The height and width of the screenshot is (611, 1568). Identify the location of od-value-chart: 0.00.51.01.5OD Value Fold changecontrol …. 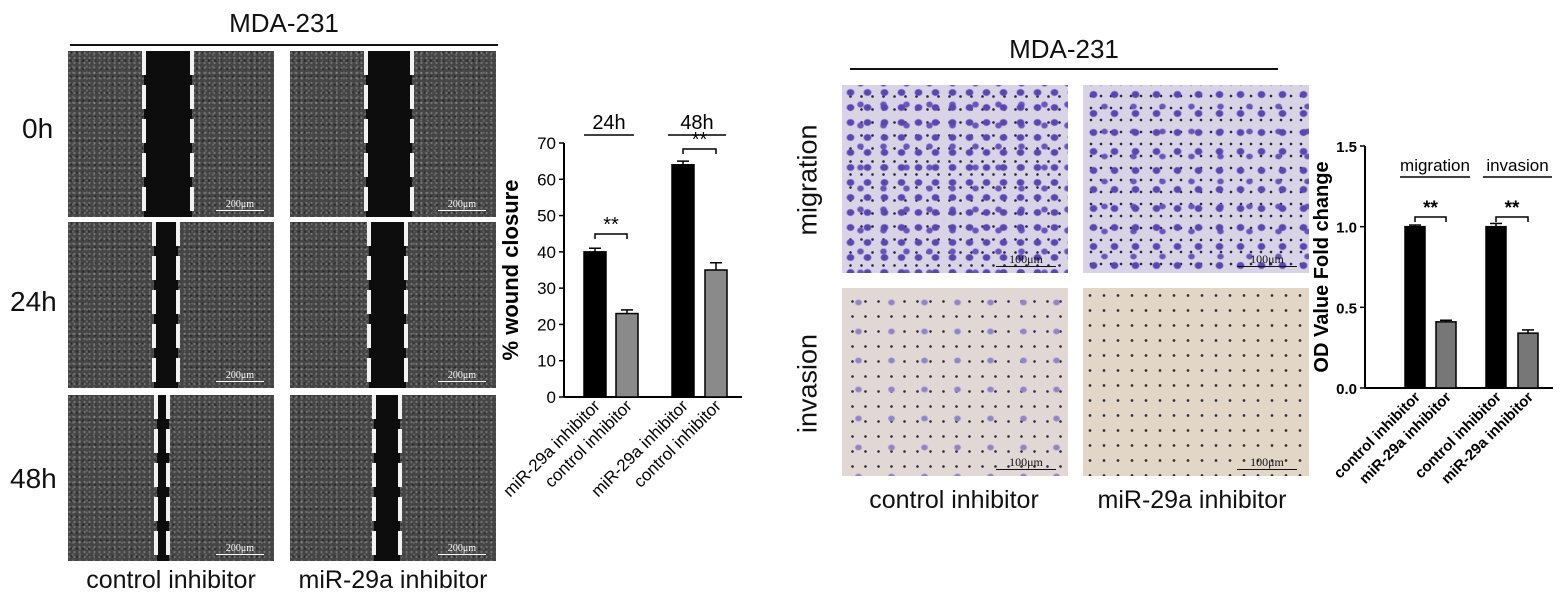
(1432, 313).